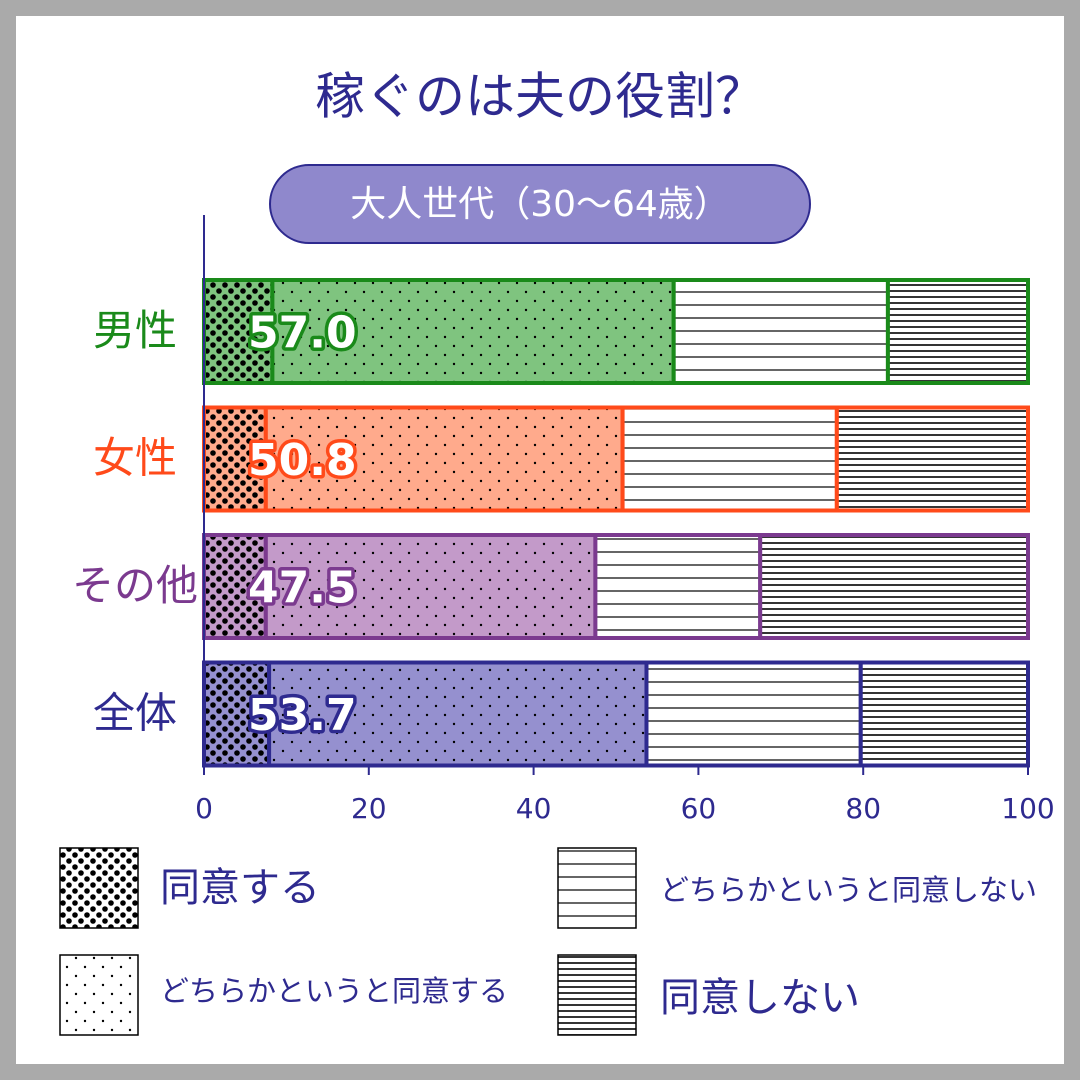 The width and height of the screenshot is (1080, 1080). What do you see at coordinates (699, 808) in the screenshot?
I see `x-tick-label: 60` at bounding box center [699, 808].